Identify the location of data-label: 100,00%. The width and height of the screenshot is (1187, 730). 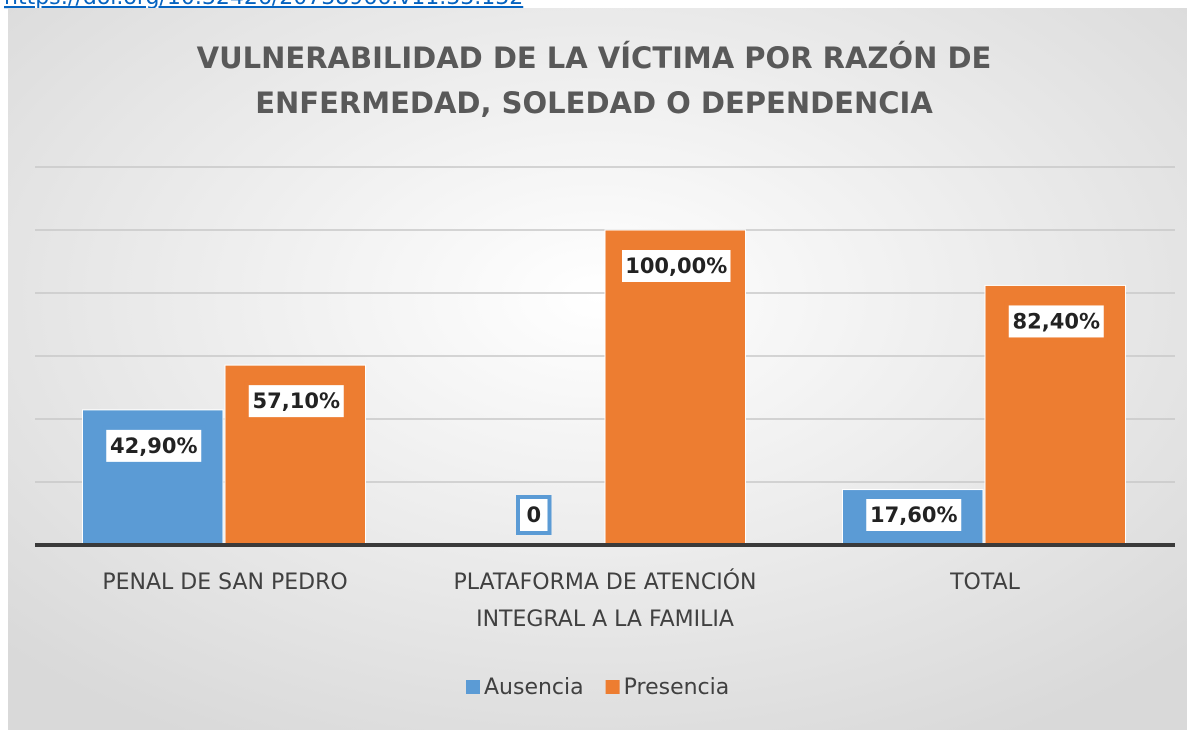
(676, 266).